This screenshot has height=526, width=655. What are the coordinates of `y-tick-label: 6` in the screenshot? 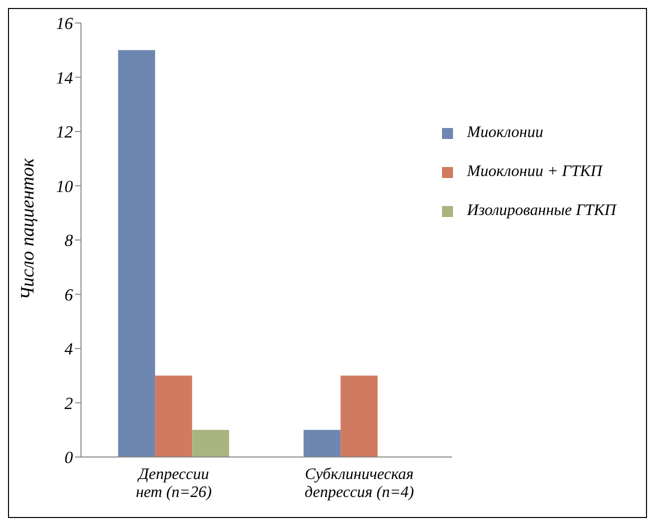 It's located at (69, 294).